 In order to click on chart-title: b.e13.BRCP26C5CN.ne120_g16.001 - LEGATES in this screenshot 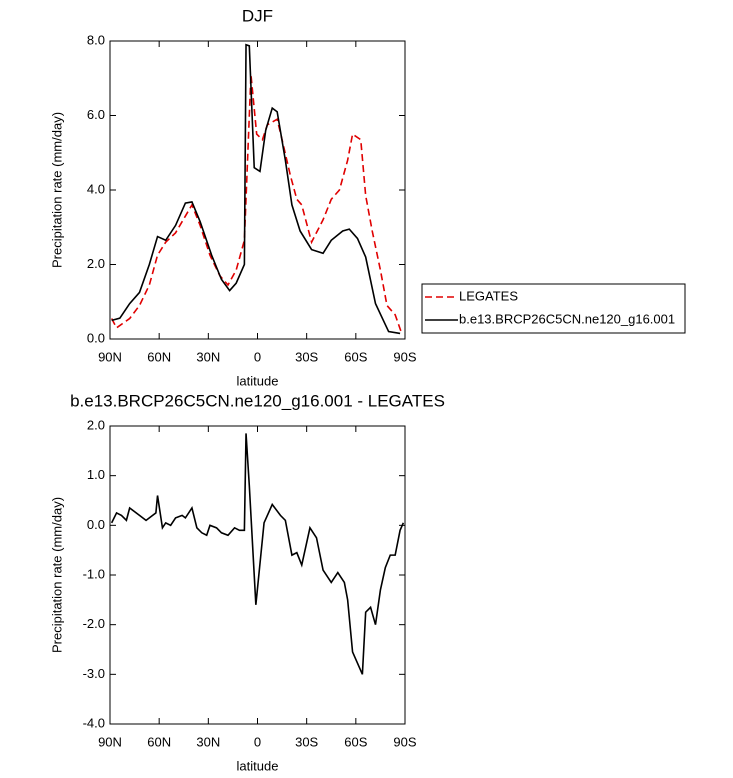, I will do `click(257, 400)`.